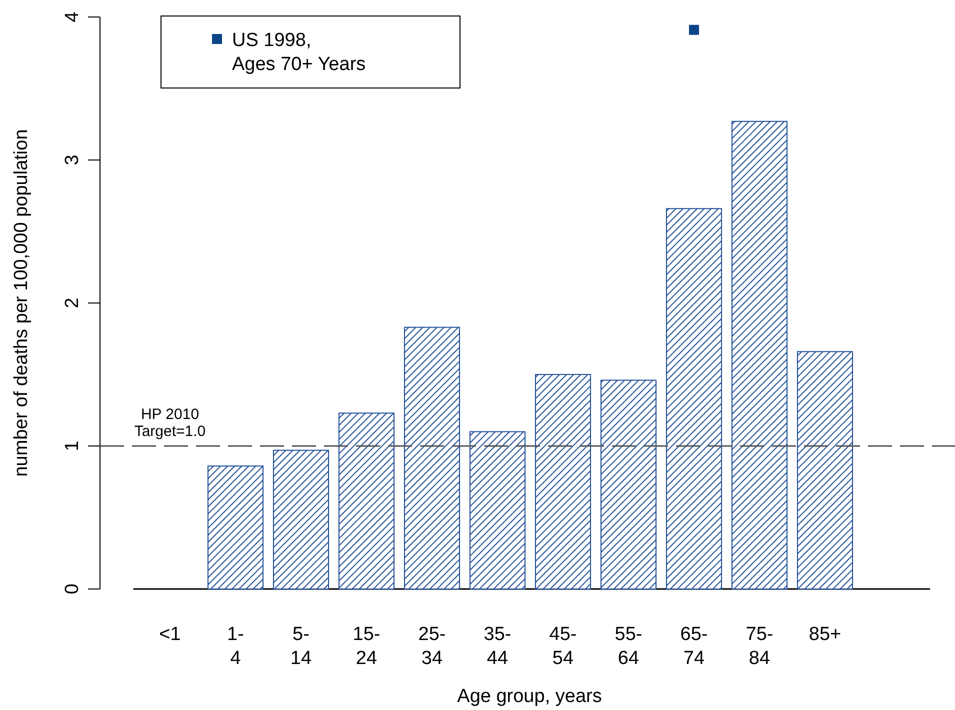 The image size is (955, 710). I want to click on x-tick-label: 45- 54, so click(563, 646).